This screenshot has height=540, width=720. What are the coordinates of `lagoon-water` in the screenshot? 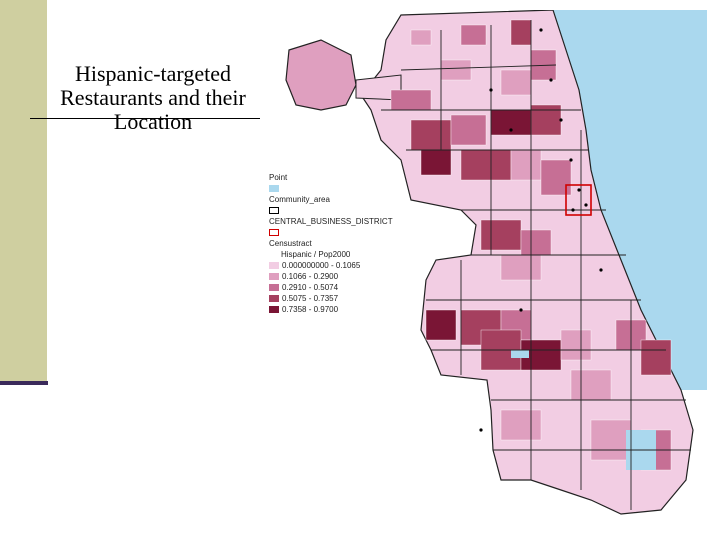 It's located at (520, 354).